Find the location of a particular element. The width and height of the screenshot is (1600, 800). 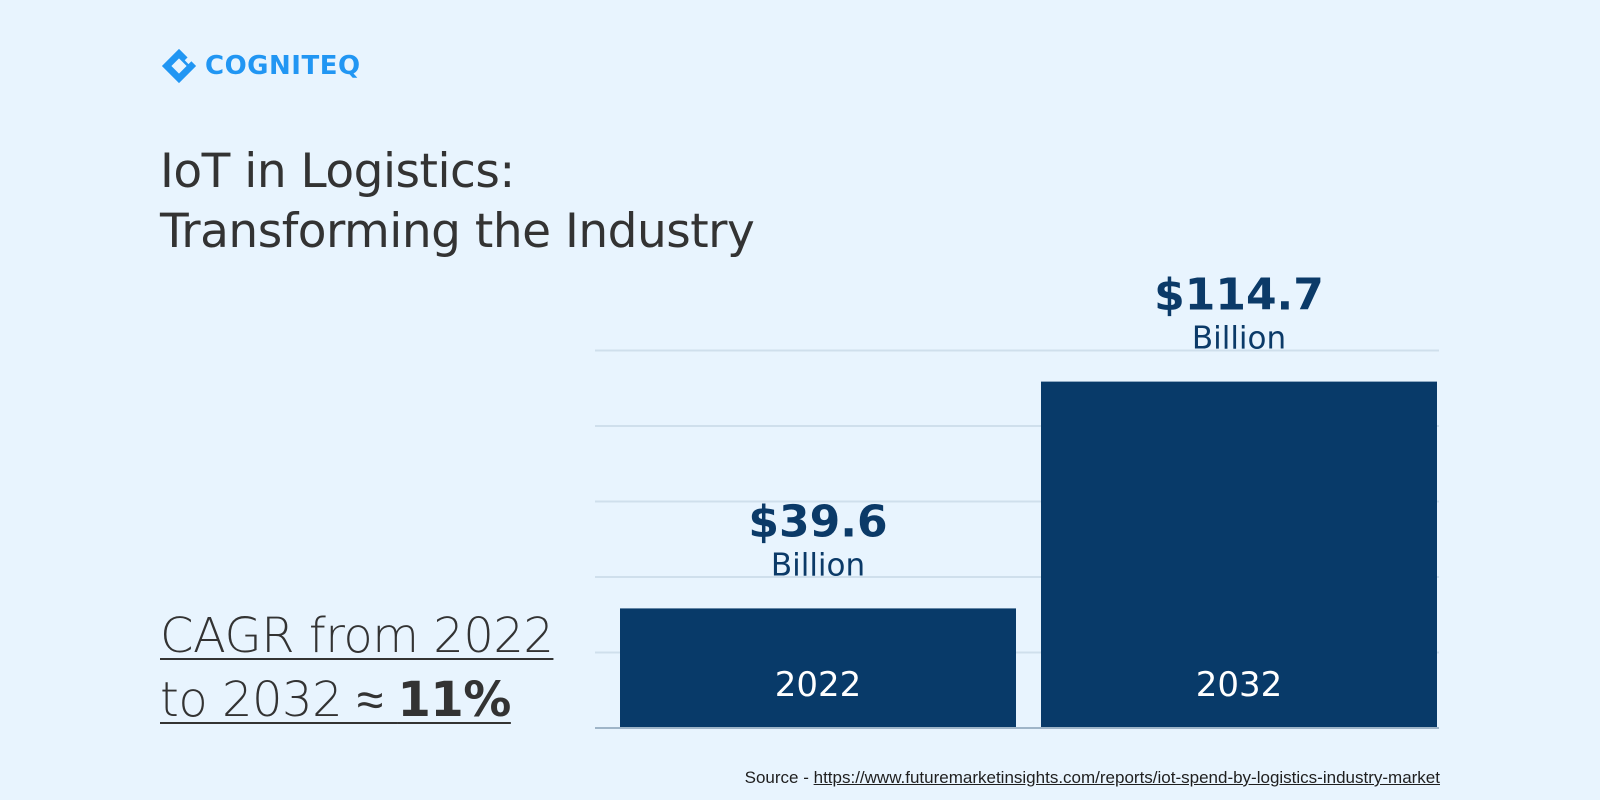

cagr-line-2-prefix: to 2032 ≈ is located at coordinates (279, 700).